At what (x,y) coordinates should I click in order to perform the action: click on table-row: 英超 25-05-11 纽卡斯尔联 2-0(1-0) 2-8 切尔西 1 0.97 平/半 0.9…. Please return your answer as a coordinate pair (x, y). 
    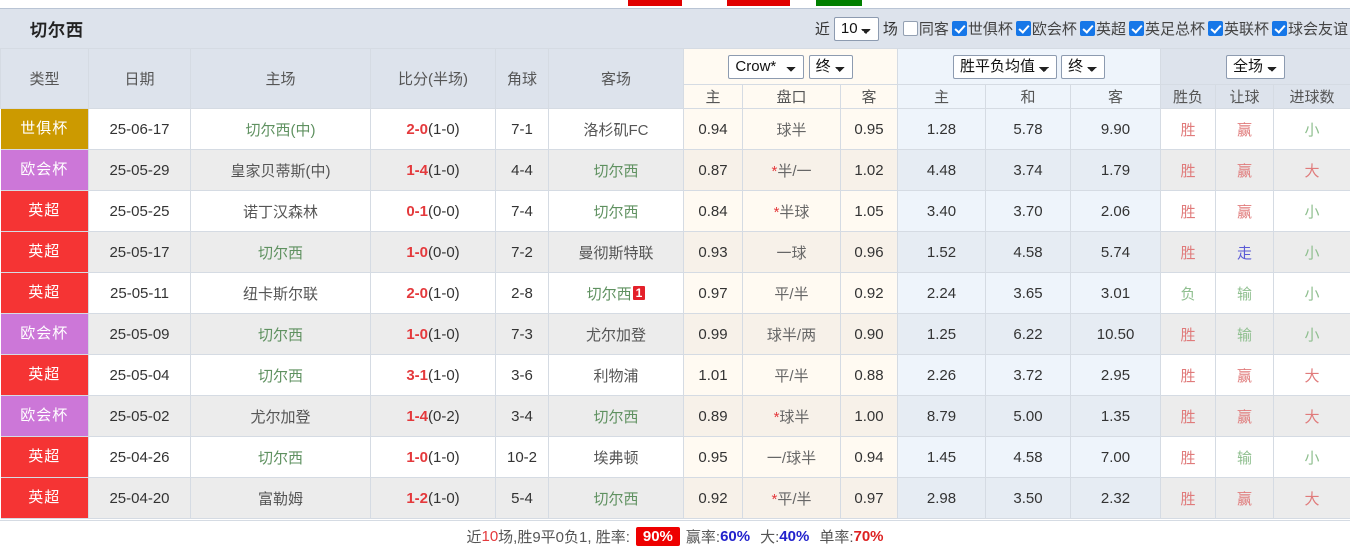
    Looking at the image, I should click on (675, 293).